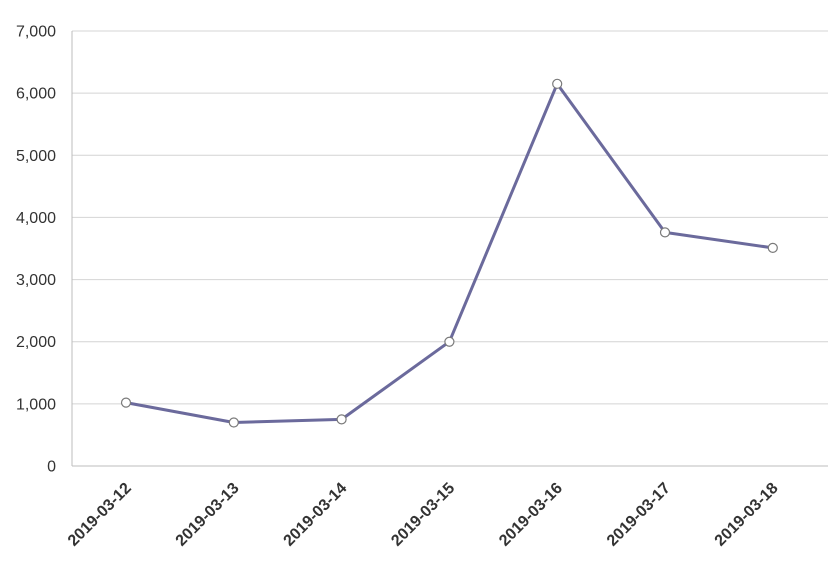 This screenshot has width=838, height=585. I want to click on y-axis-tick-labels: 0 1,000 2,000 3,000 4,000 5,000 6,000 7,000, so click(36, 250).